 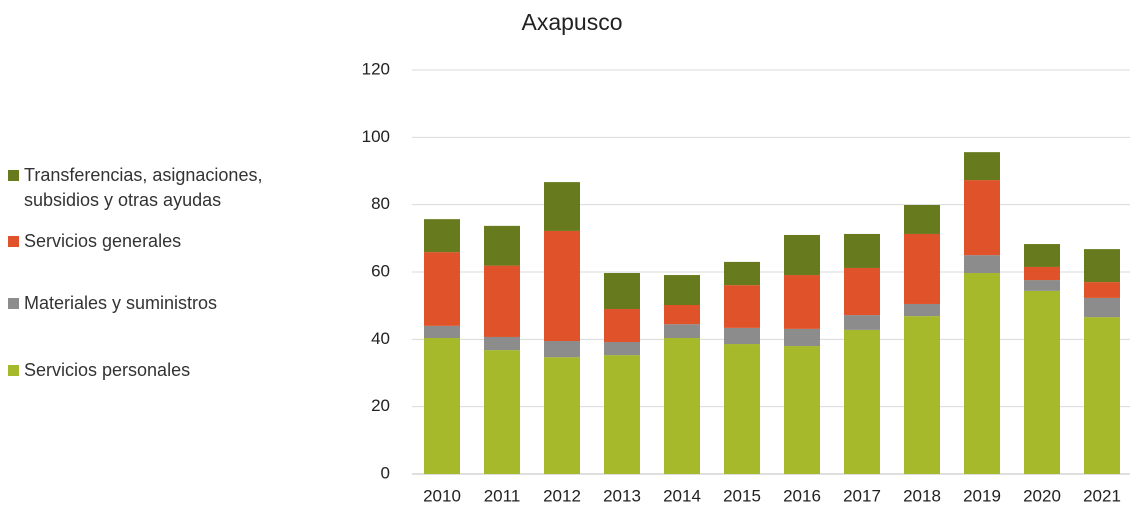 What do you see at coordinates (1102, 495) in the screenshot?
I see `x-tick-label: 2021` at bounding box center [1102, 495].